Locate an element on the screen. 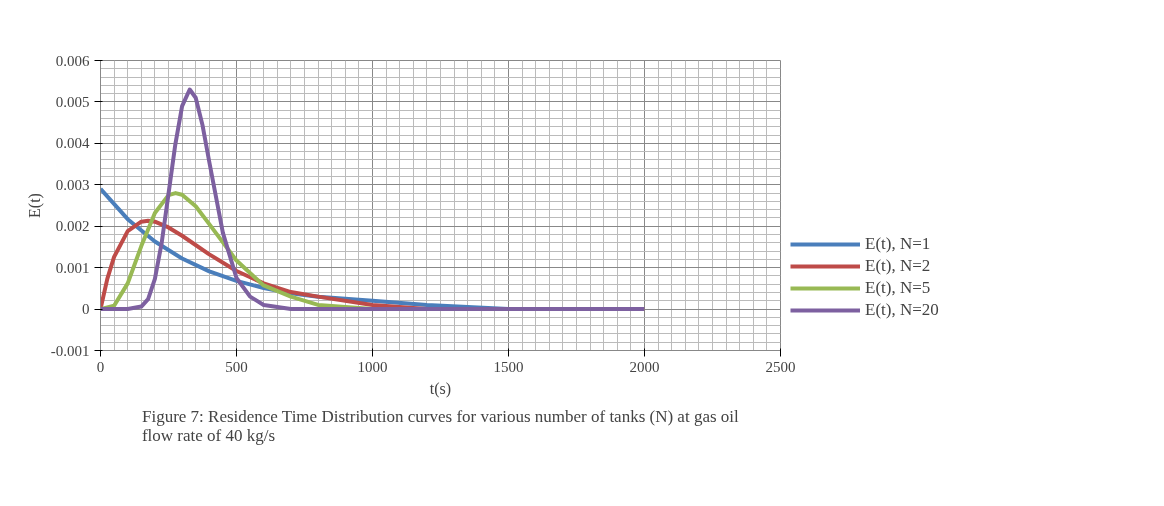 This screenshot has width=1164, height=506. y-tick-label: -0.001 is located at coordinates (70, 350).